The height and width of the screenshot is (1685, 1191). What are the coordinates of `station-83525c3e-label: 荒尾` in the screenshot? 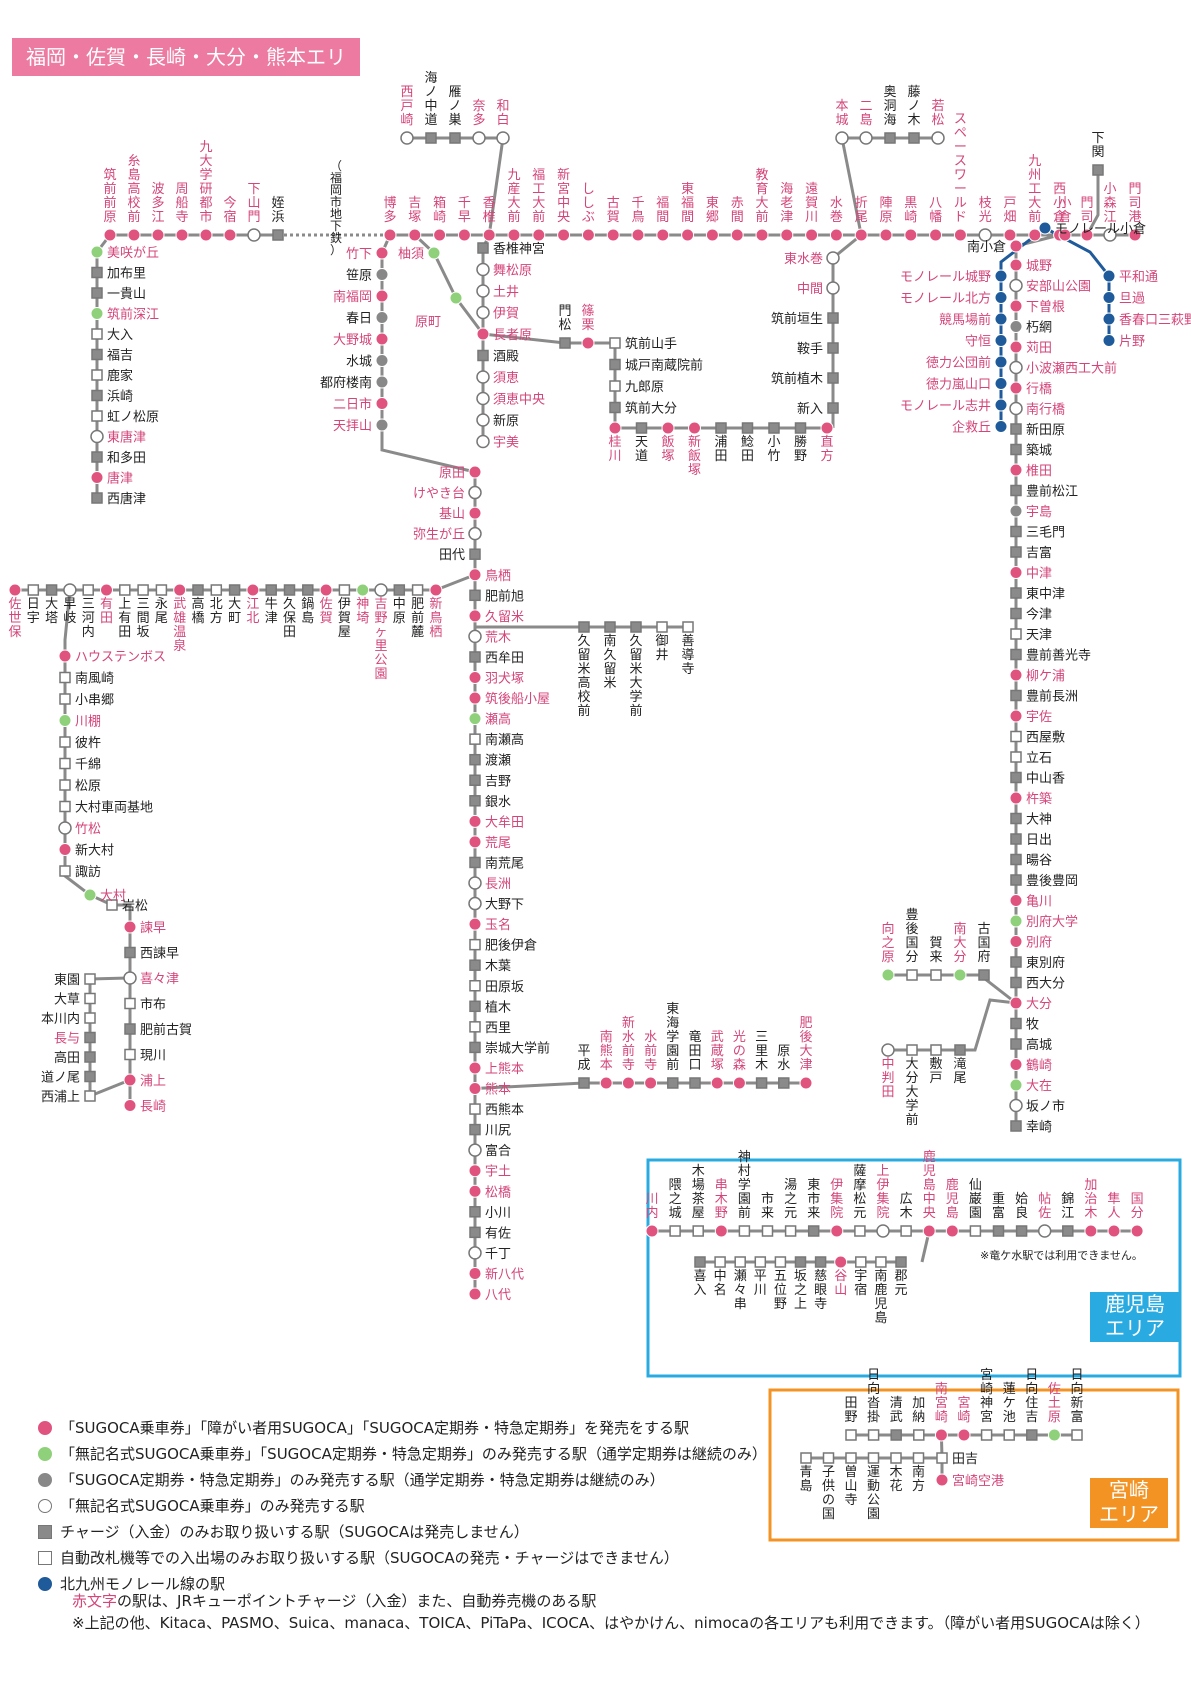 It's located at (498, 843).